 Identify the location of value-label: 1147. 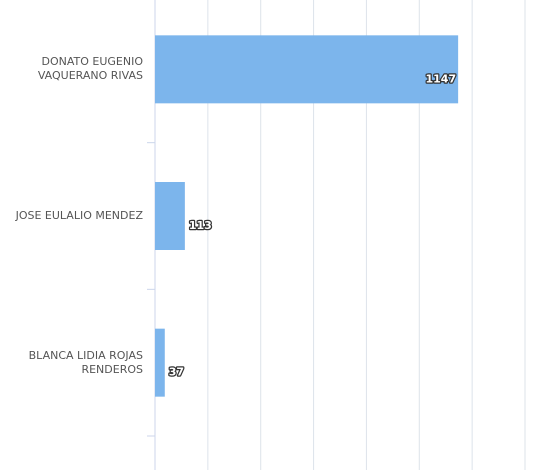
(441, 78).